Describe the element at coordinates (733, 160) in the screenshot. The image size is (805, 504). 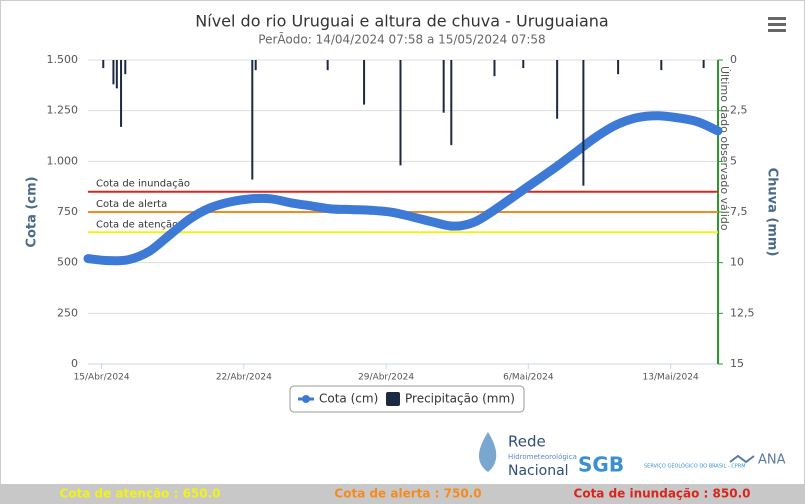
I see `y2-tick-label: 5` at that location.